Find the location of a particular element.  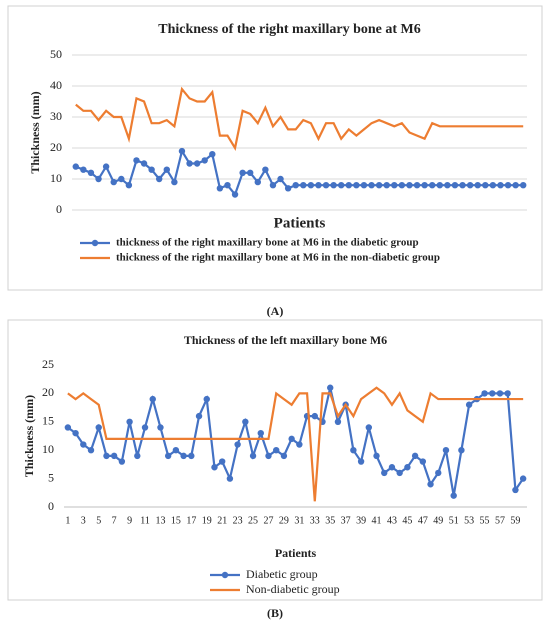

caption: (A) is located at coordinates (275, 311).